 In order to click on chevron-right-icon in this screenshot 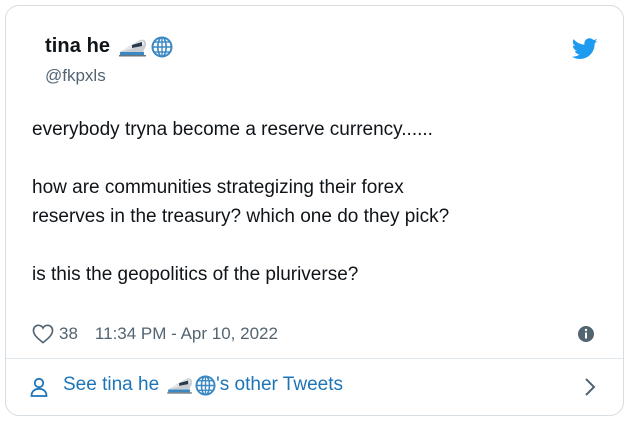, I will do `click(590, 387)`.